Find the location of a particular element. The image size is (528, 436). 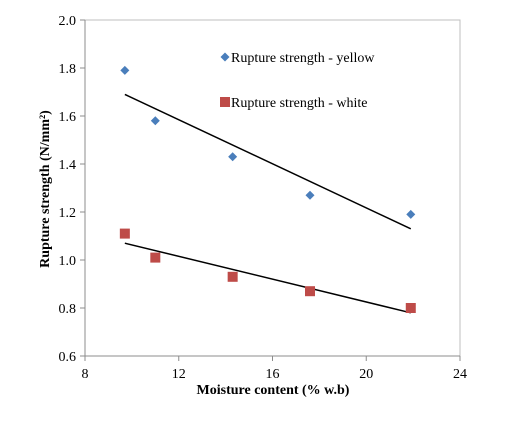

trendline-white is located at coordinates (267, 278).